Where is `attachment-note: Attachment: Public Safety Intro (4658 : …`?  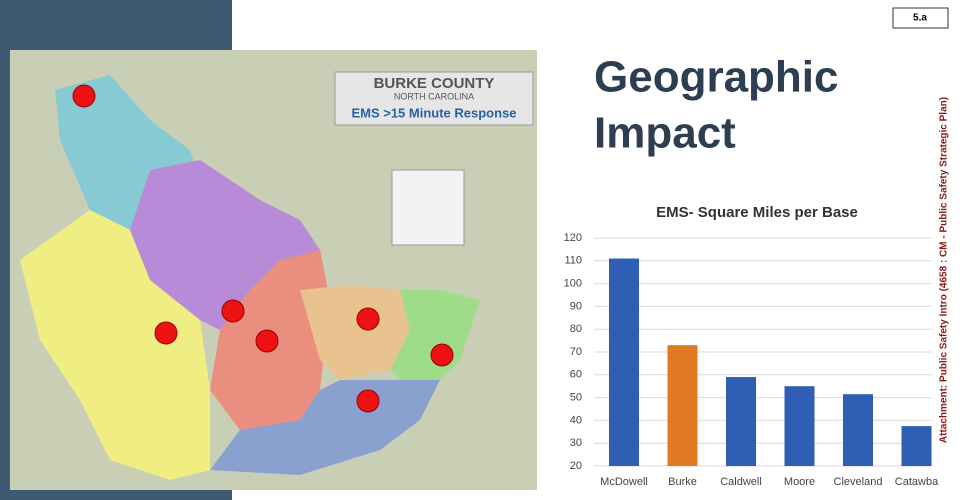 attachment-note: Attachment: Public Safety Intro (4658 : … is located at coordinates (944, 270).